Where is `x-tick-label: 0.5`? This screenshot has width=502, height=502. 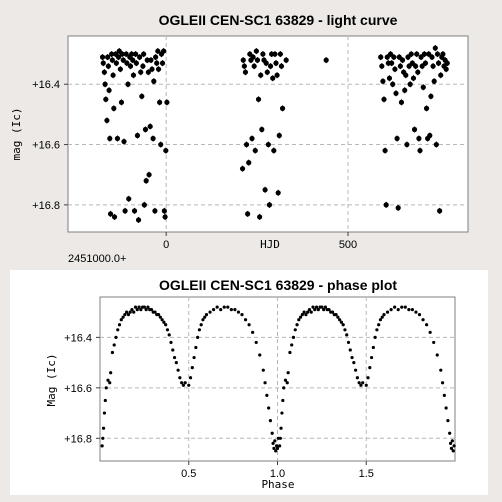 x-tick-label: 0.5 is located at coordinates (188, 474).